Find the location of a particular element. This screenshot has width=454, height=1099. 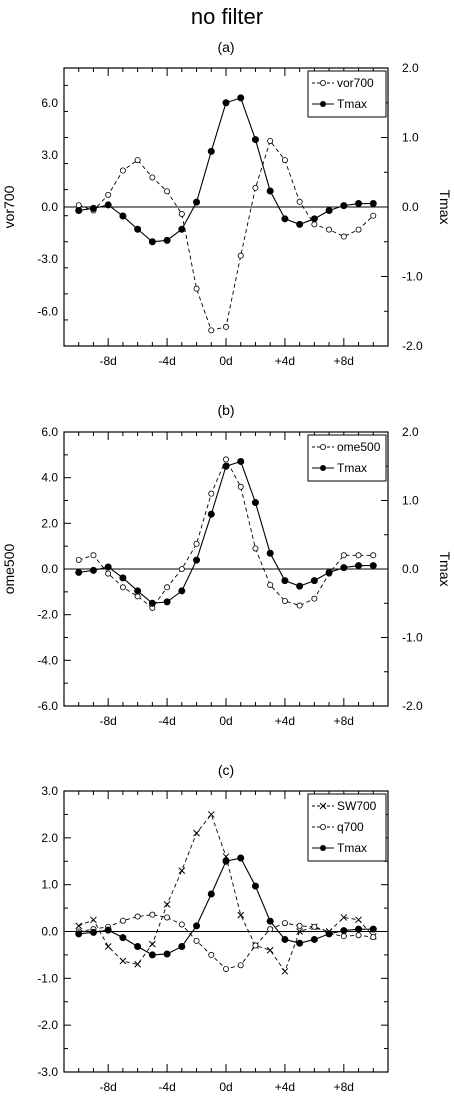

legend: SW700 q700 Tmax is located at coordinates (347, 827).